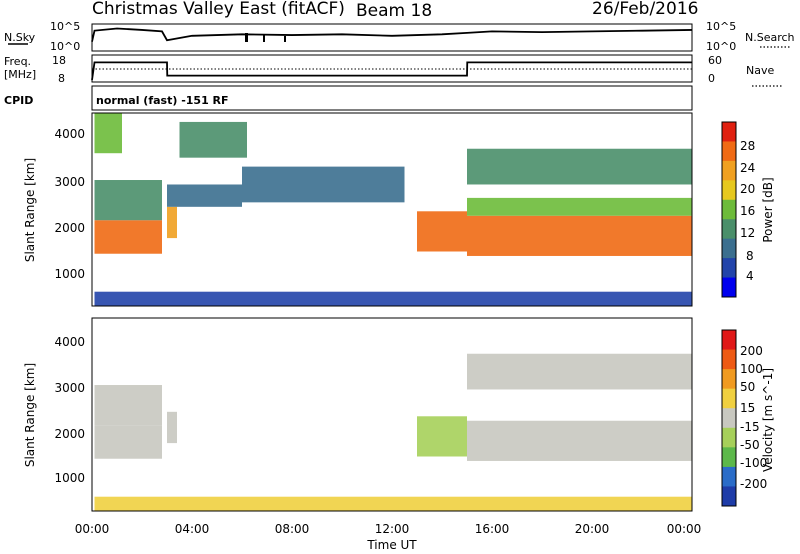 Image resolution: width=800 pixels, height=554 pixels. What do you see at coordinates (69, 274) in the screenshot?
I see `power-ytick: 1000` at bounding box center [69, 274].